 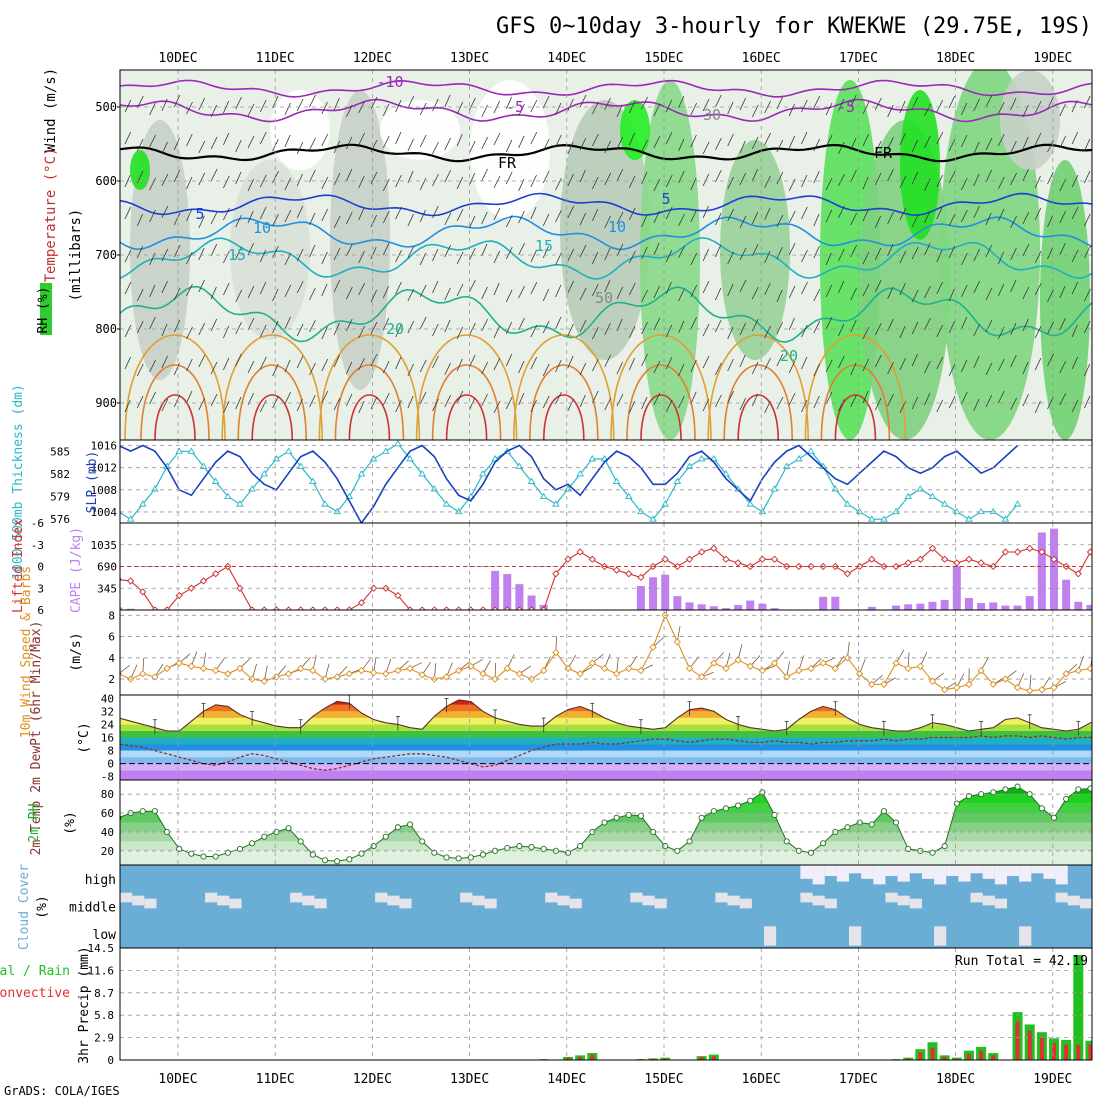 I want to click on contour-label: 5, so click(x=665, y=199).